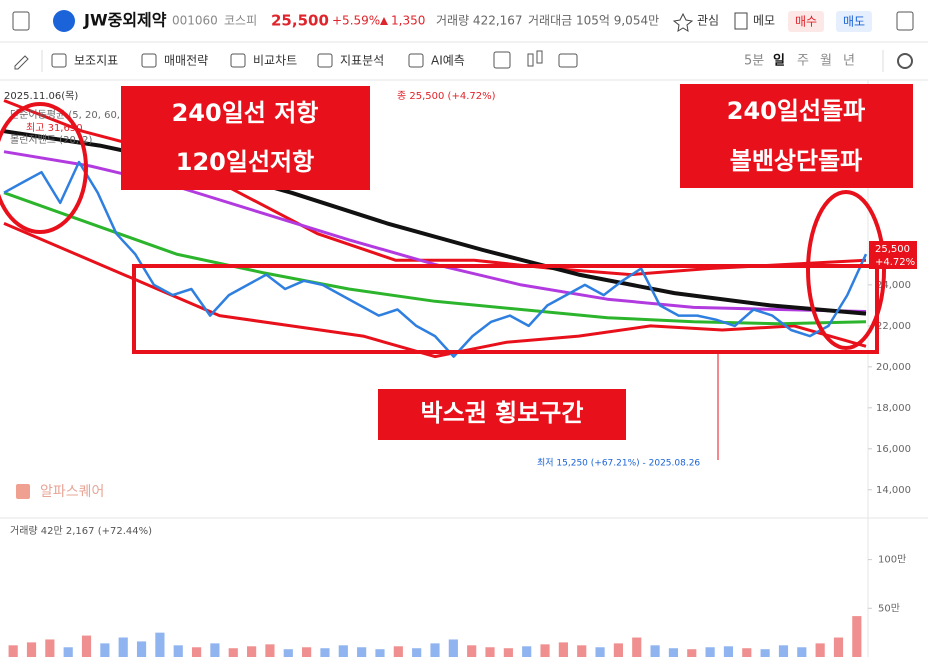 The height and width of the screenshot is (661, 928). What do you see at coordinates (893, 367) in the screenshot?
I see `y-tick-label: 20,000` at bounding box center [893, 367].